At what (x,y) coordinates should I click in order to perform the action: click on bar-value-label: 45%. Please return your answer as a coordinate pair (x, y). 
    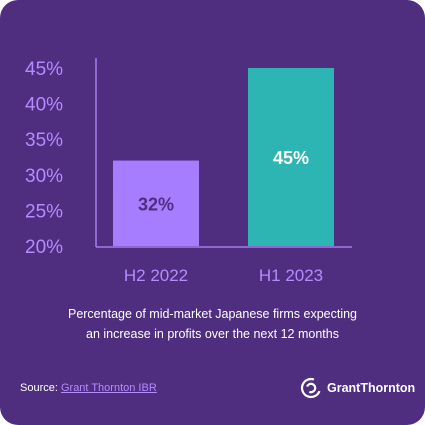
    Looking at the image, I should click on (291, 158).